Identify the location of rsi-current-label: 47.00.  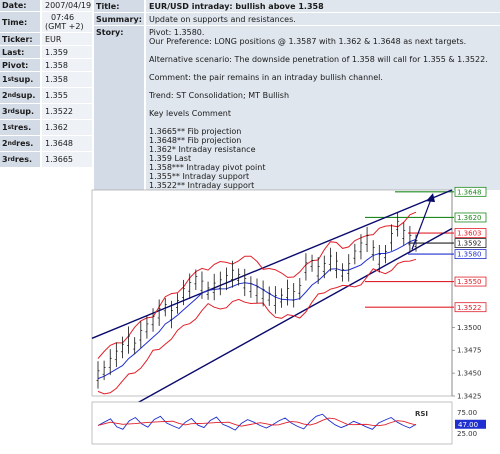
(468, 425).